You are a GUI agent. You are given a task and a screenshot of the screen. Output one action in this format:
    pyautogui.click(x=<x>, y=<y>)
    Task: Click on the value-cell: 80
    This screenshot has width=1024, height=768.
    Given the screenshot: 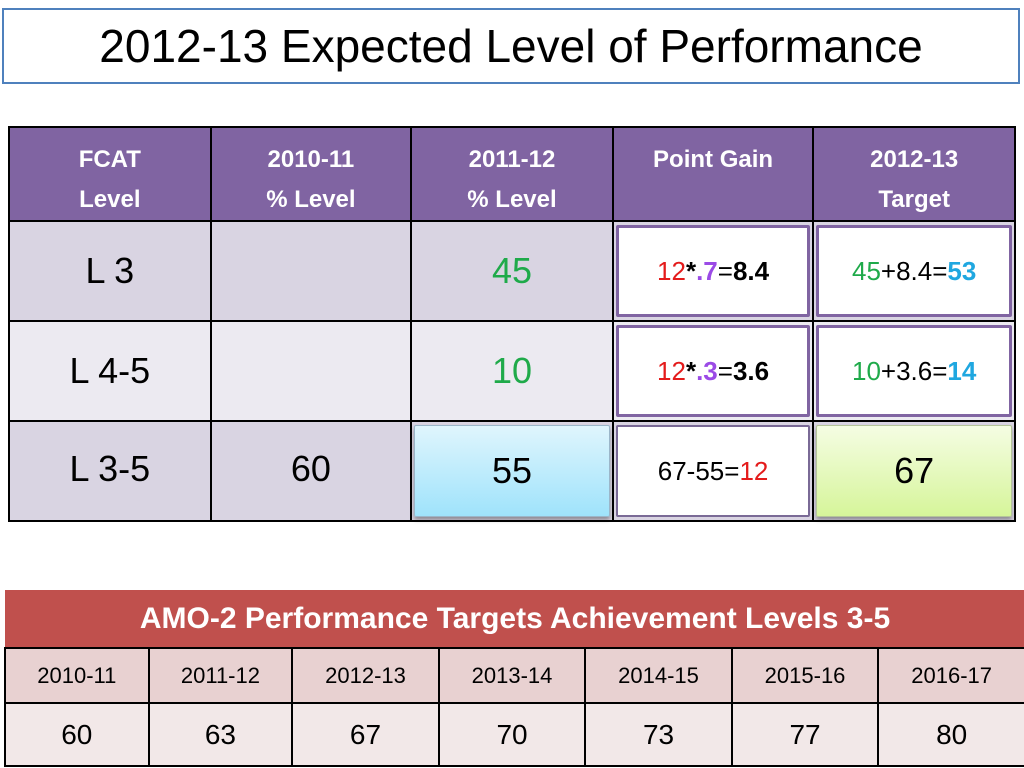 What is the action you would take?
    pyautogui.click(x=950, y=734)
    